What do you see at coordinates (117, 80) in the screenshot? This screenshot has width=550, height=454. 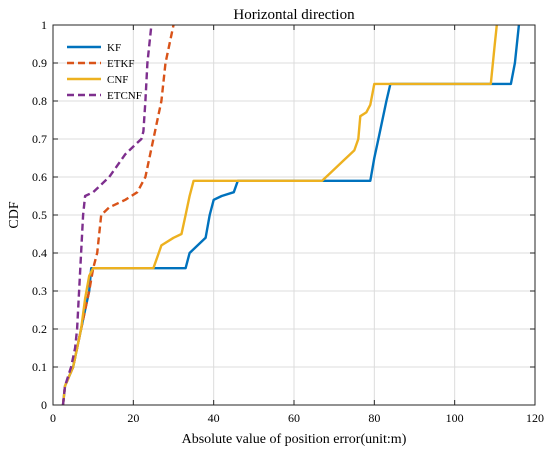 I see `legend-label-cnf: CNF` at bounding box center [117, 80].